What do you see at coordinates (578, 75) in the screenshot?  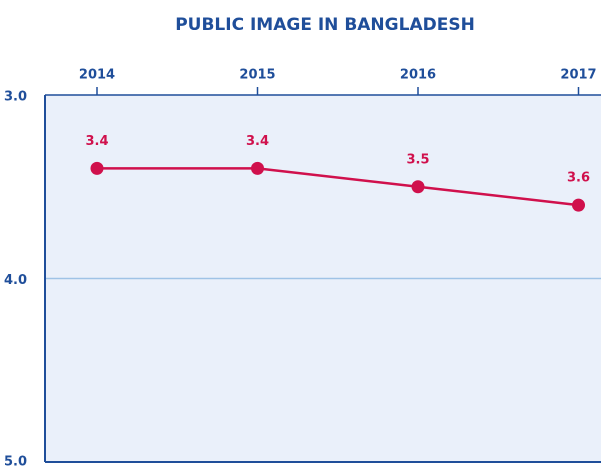 I see `x-tick-label: 2017` at bounding box center [578, 75].